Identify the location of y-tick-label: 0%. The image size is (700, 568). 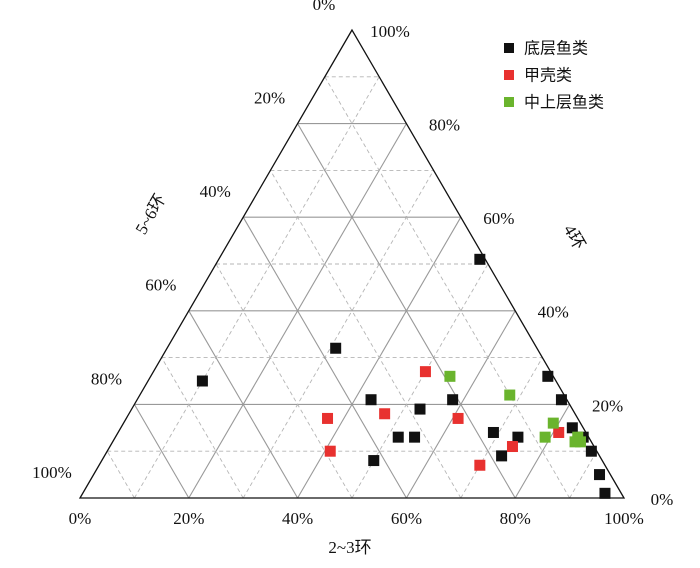
(662, 499).